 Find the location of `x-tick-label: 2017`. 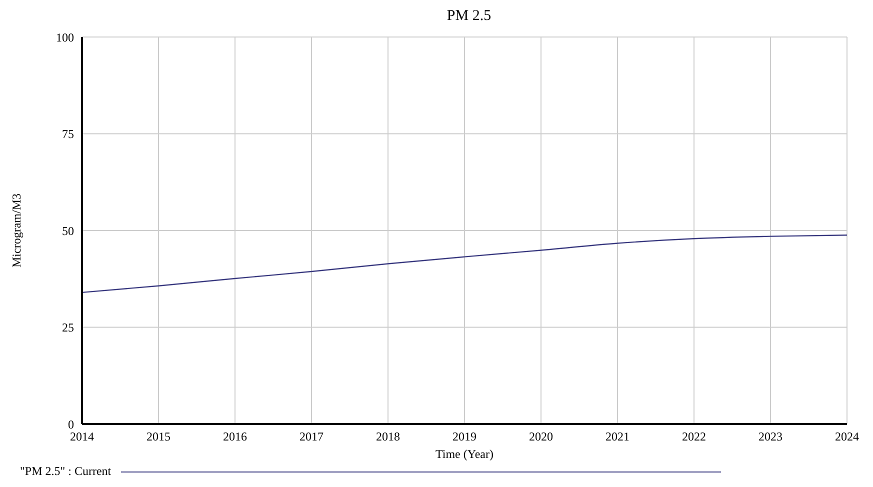

x-tick-label: 2017 is located at coordinates (312, 437).